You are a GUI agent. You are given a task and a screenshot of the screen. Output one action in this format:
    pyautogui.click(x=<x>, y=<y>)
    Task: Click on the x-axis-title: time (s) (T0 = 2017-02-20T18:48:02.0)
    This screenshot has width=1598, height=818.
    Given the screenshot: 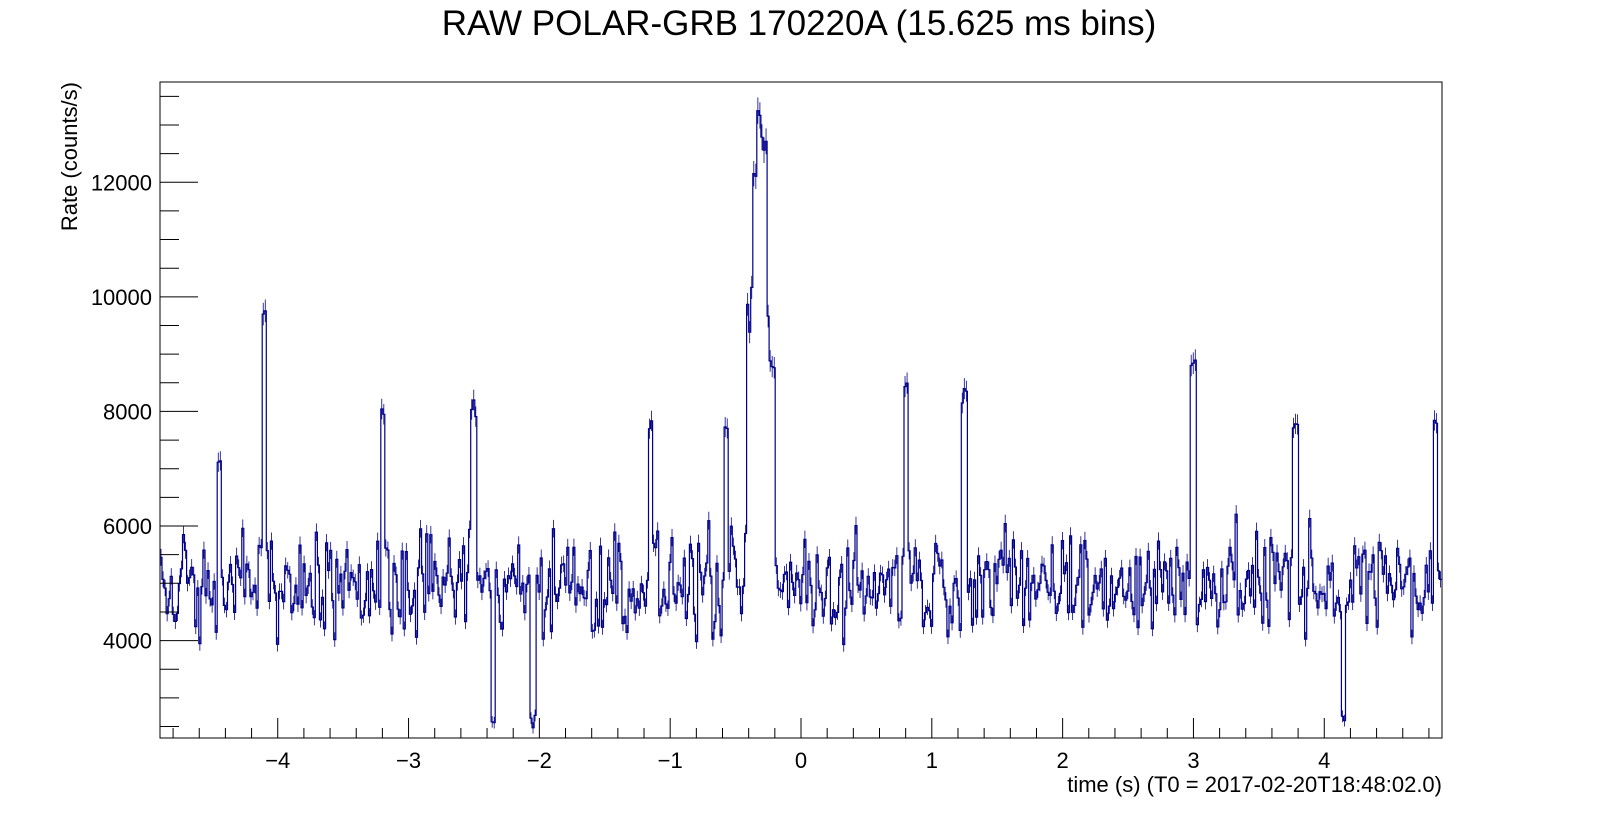 What is the action you would take?
    pyautogui.click(x=1254, y=784)
    